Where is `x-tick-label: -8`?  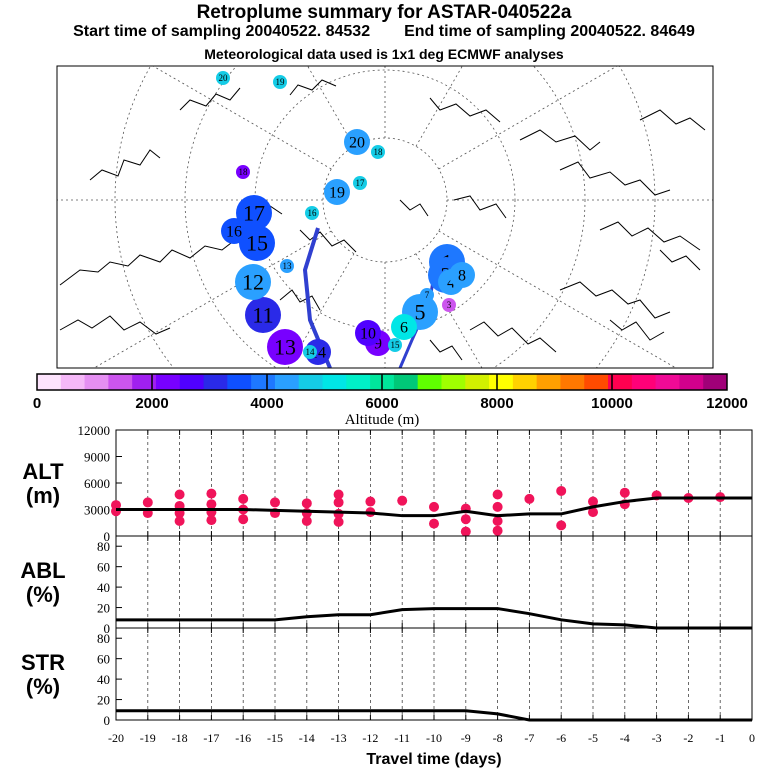
x-tick-label: -8 is located at coordinates (498, 738).